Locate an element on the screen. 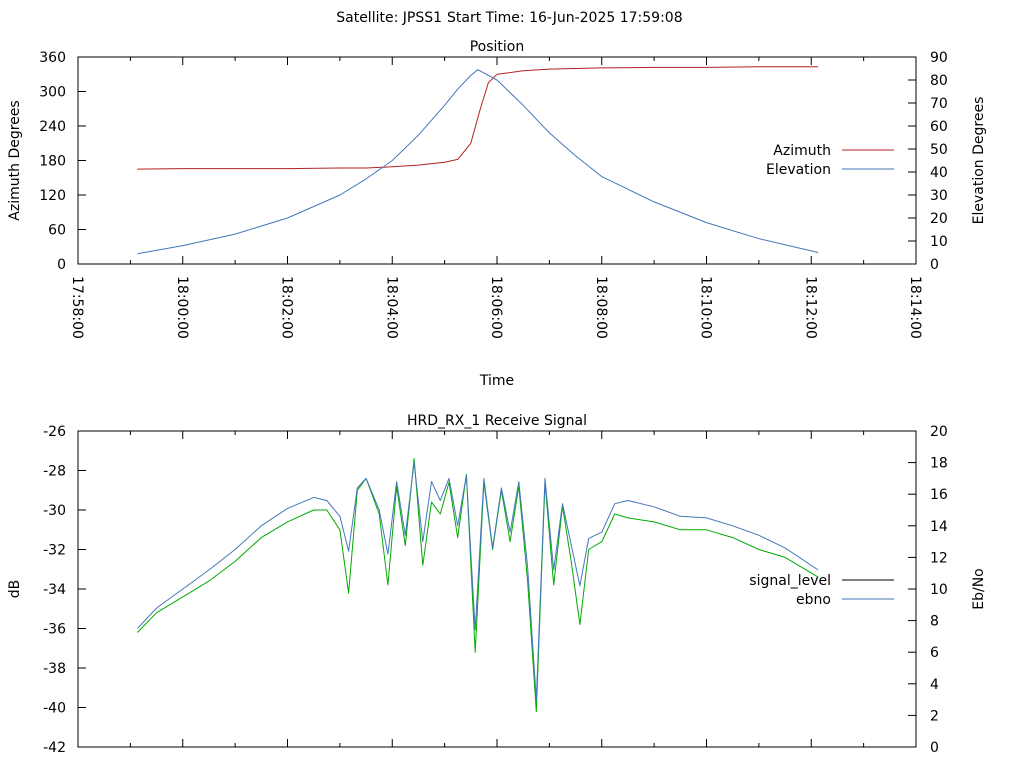  y-tick-label: -28 is located at coordinates (54, 472).